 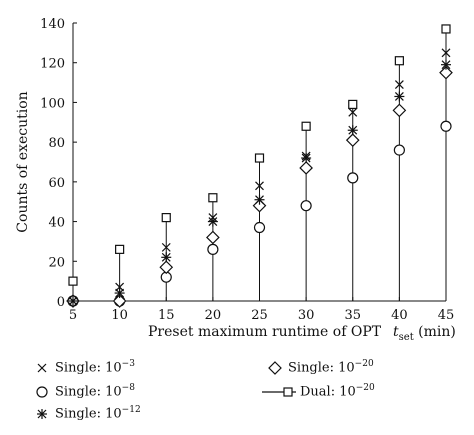 I want to click on y-tick-label: 140, so click(x=52, y=24).